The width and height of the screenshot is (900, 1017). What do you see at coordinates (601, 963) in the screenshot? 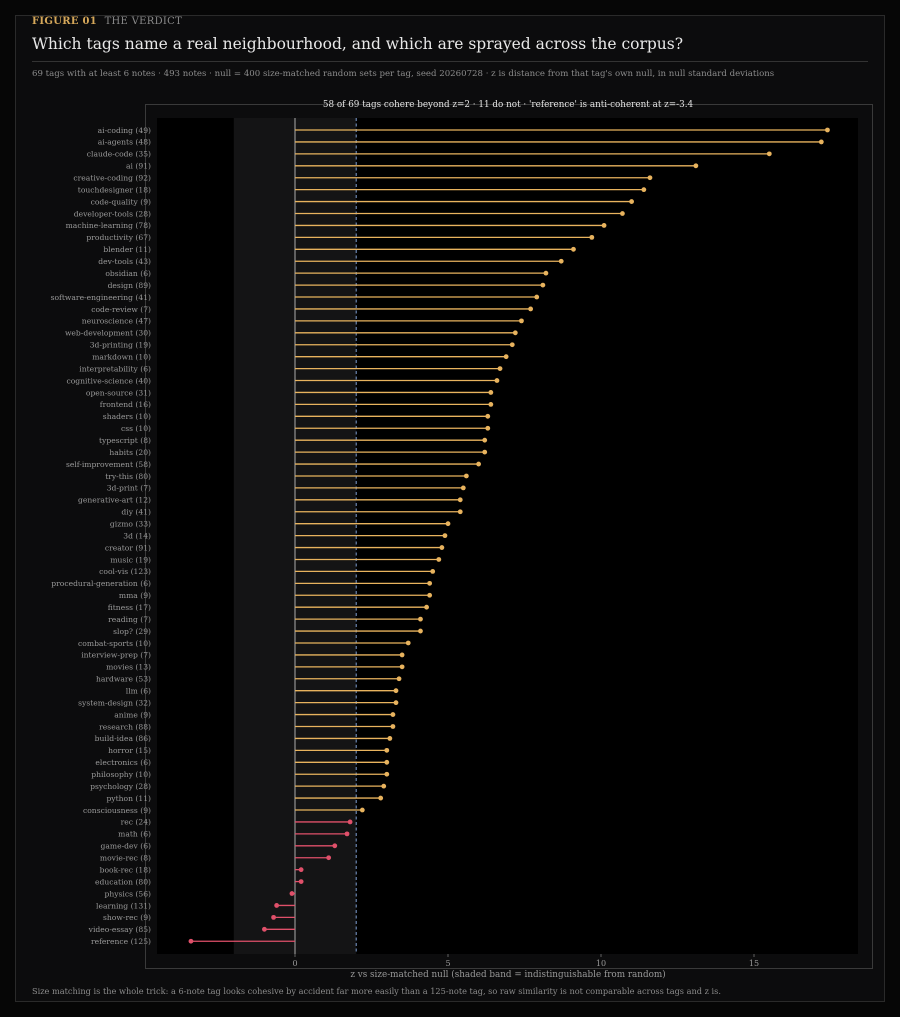
I see `x-tick-label: 10` at bounding box center [601, 963].